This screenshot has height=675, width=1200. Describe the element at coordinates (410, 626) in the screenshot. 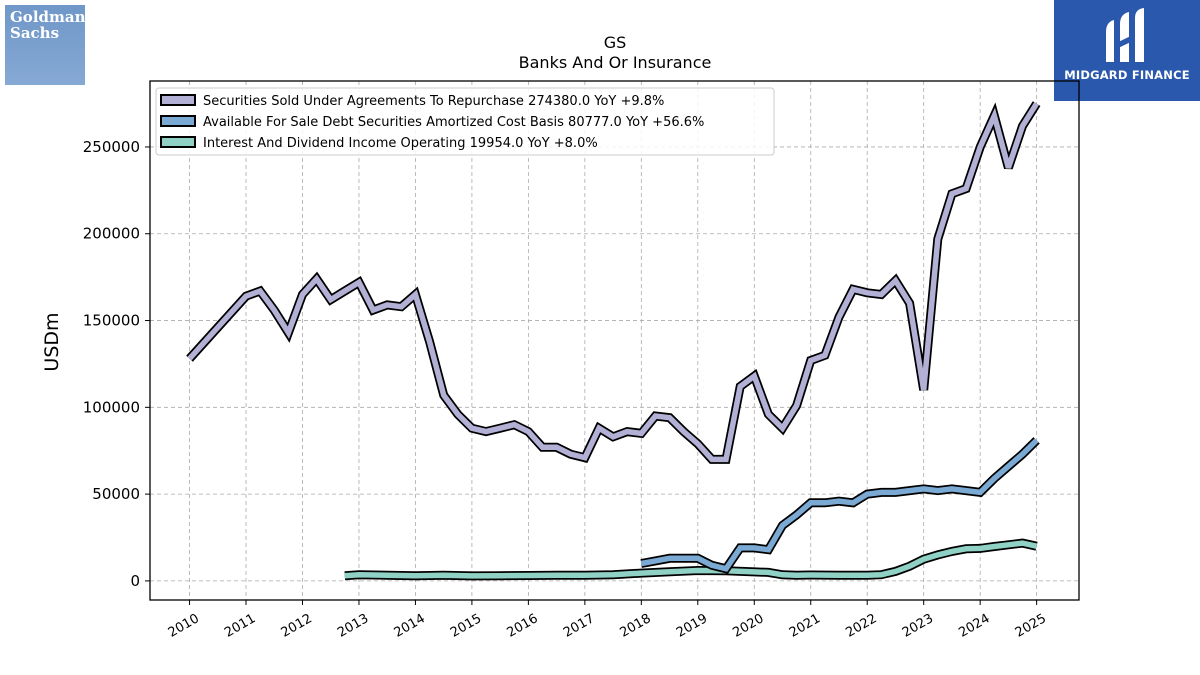

I see `x-tick-label: 2014` at that location.